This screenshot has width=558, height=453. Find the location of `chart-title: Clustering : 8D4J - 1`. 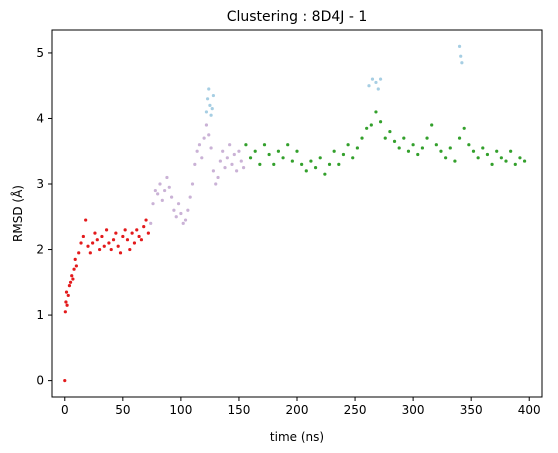

chart-title: Clustering : 8D4J - 1 is located at coordinates (297, 17).